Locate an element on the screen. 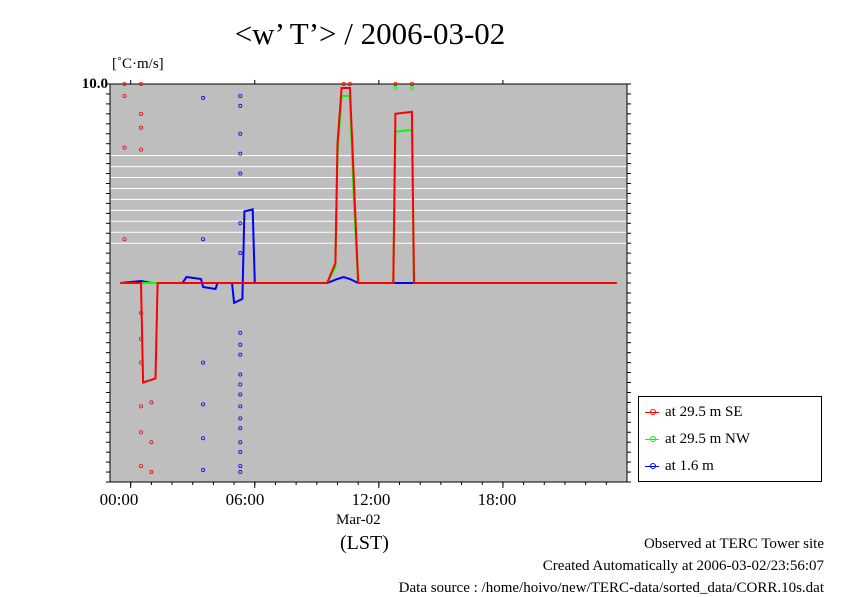  legend-swatch-nw is located at coordinates (652, 439).